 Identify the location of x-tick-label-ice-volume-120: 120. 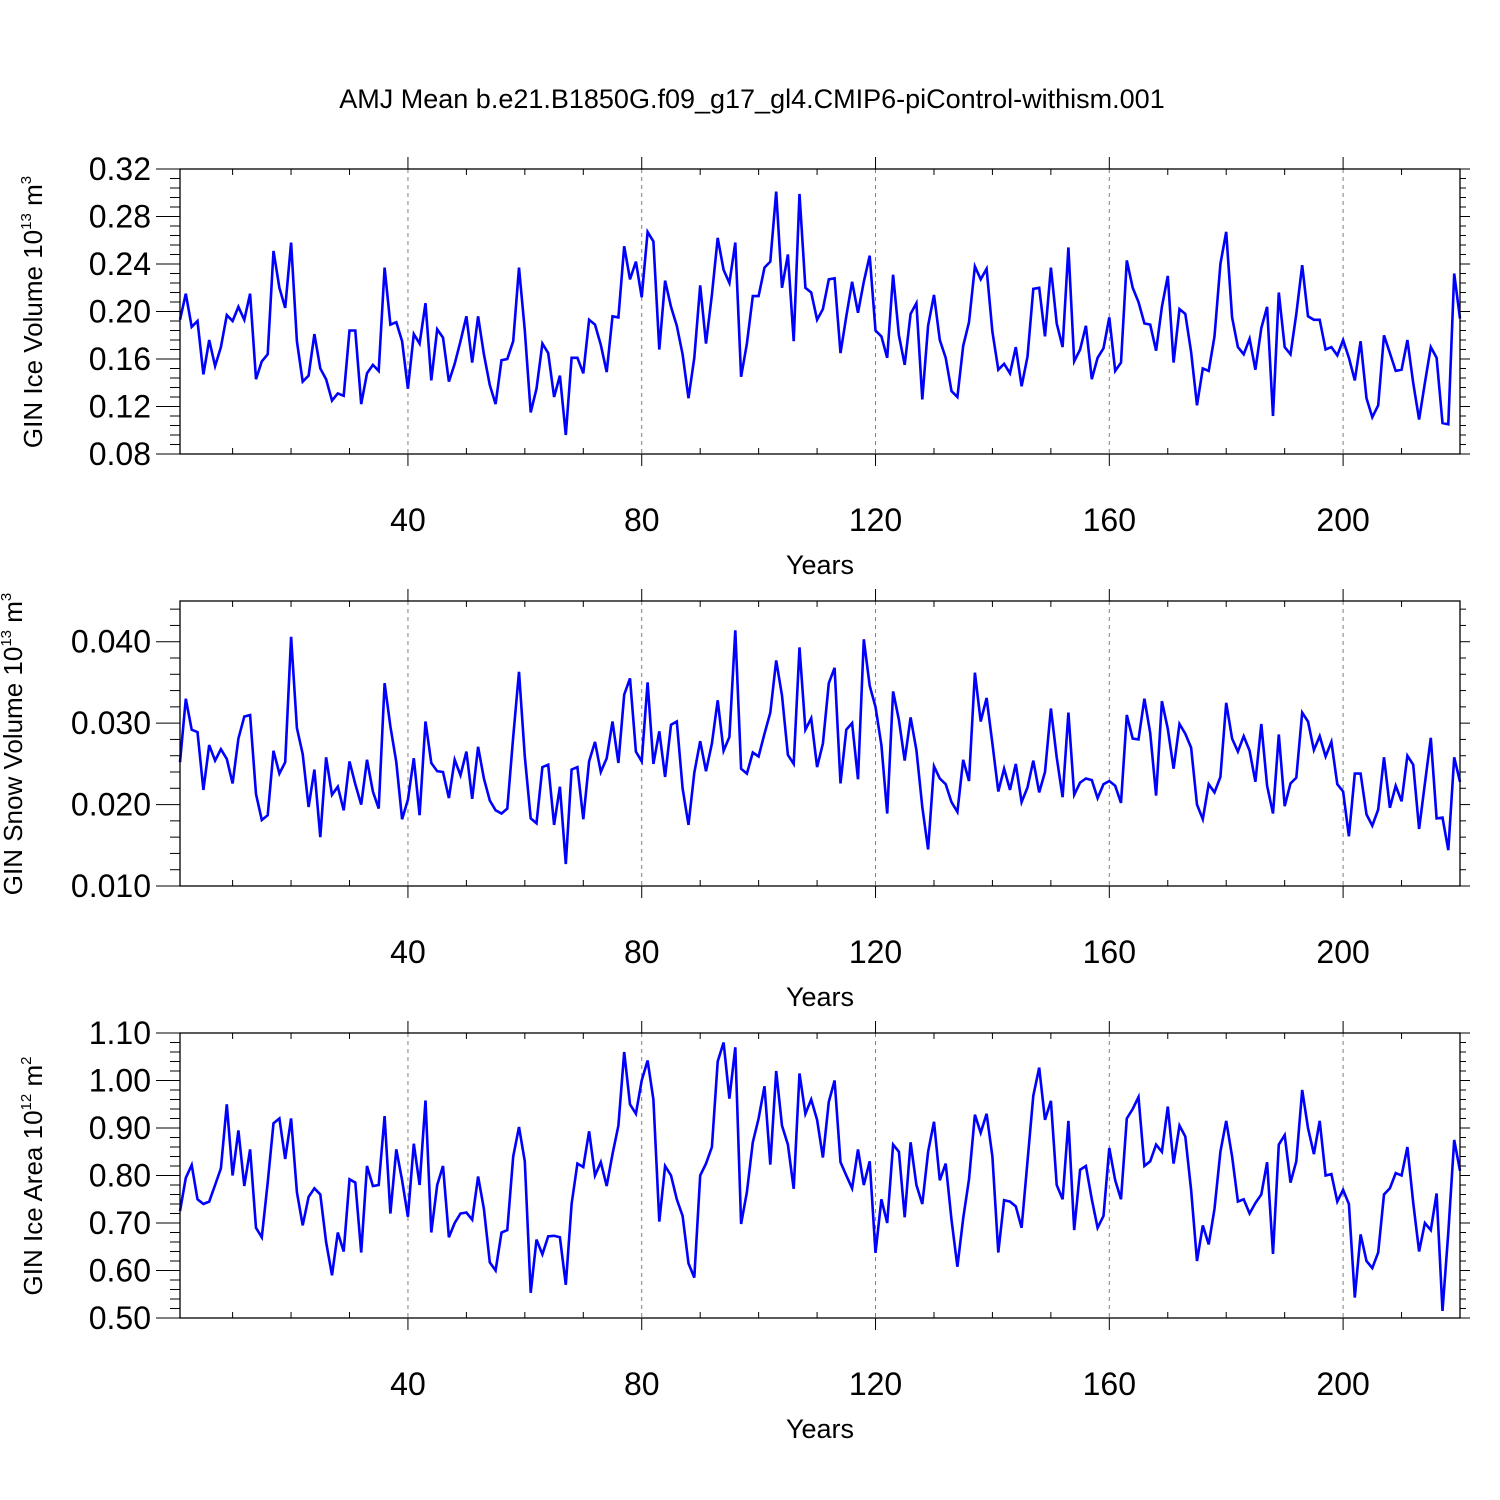
(875, 520).